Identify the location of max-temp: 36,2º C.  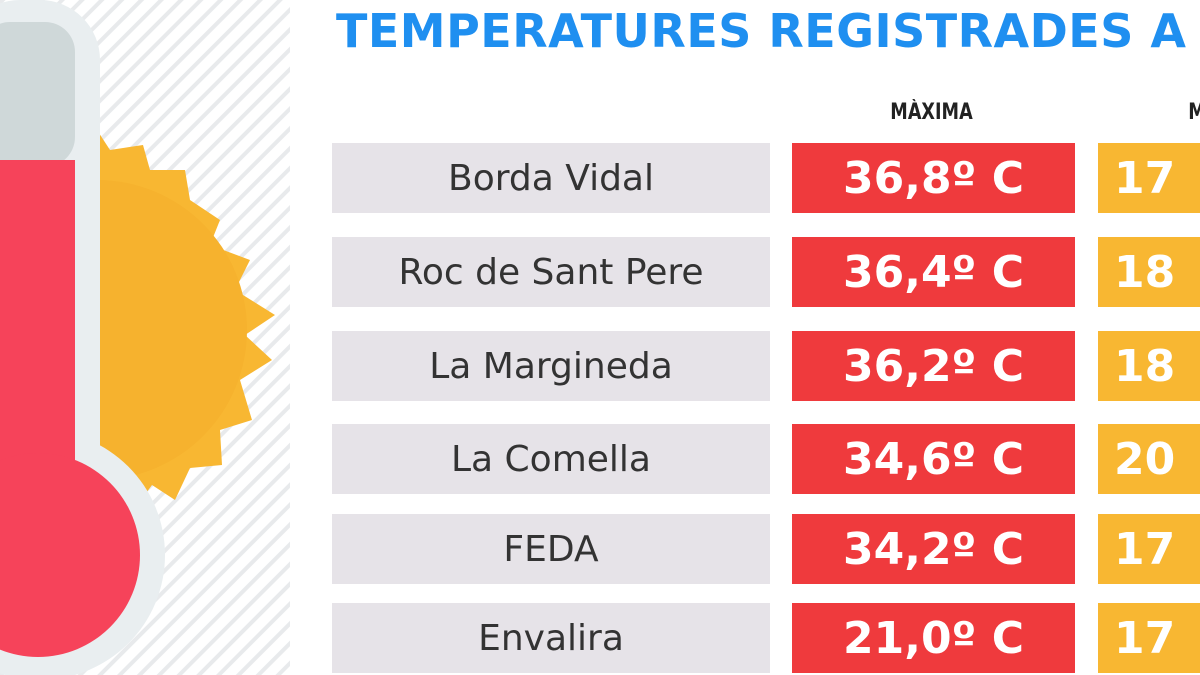
(933, 366).